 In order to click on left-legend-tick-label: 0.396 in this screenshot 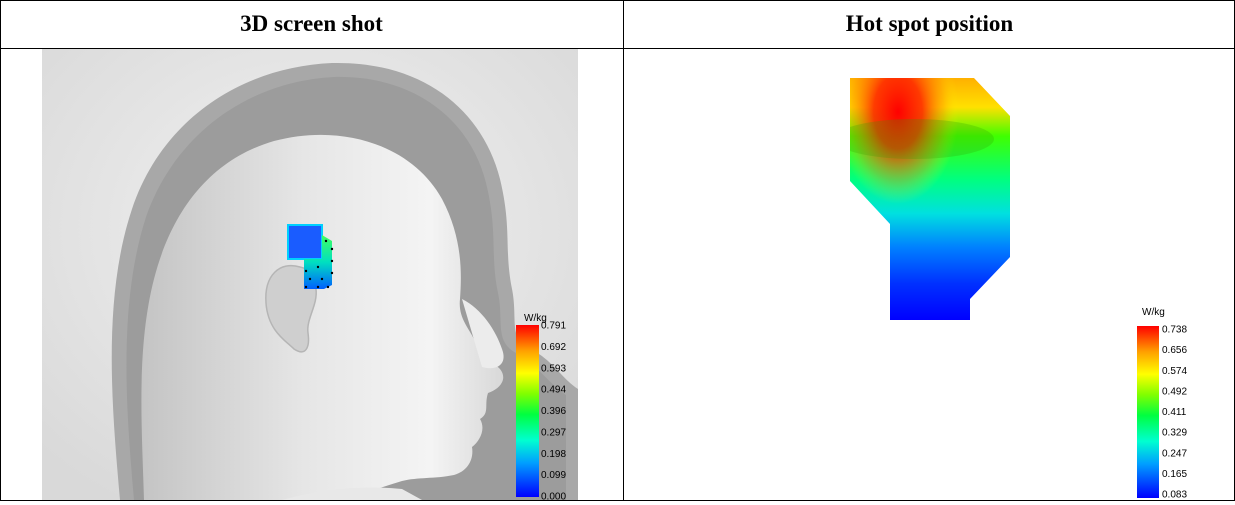, I will do `click(553, 411)`.